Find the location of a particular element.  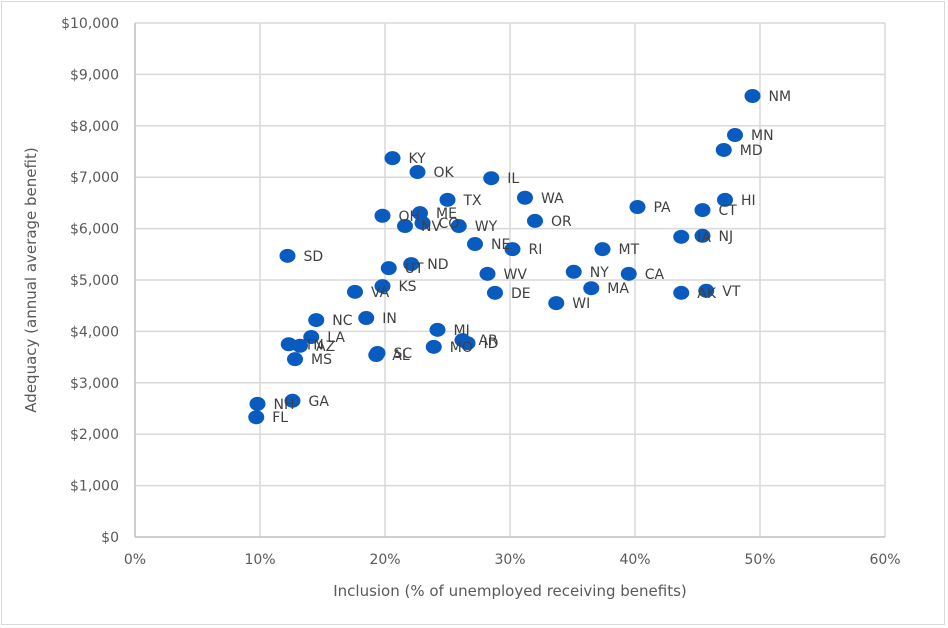

data-label-or: OR is located at coordinates (561, 222).